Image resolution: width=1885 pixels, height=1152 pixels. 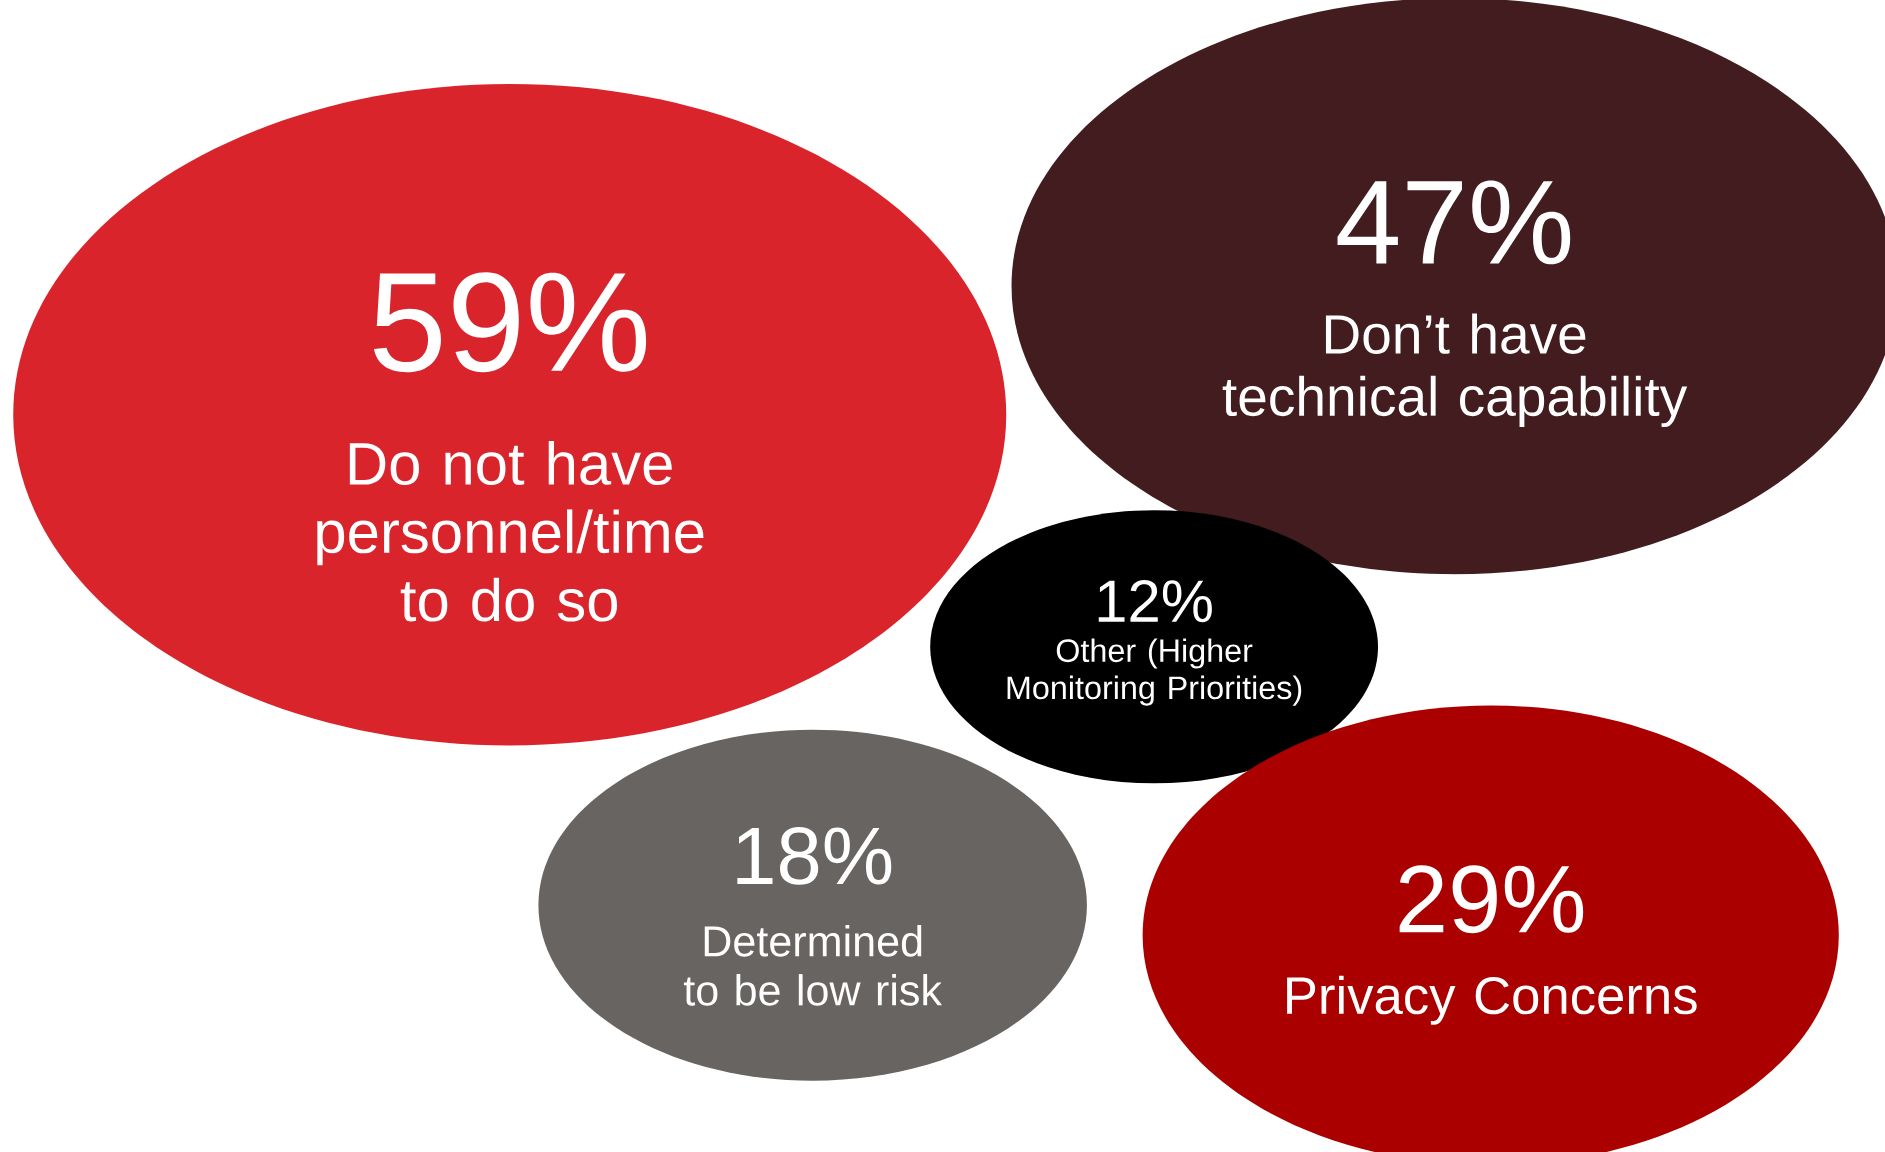 I want to click on data-label: 18%, so click(x=814, y=856).